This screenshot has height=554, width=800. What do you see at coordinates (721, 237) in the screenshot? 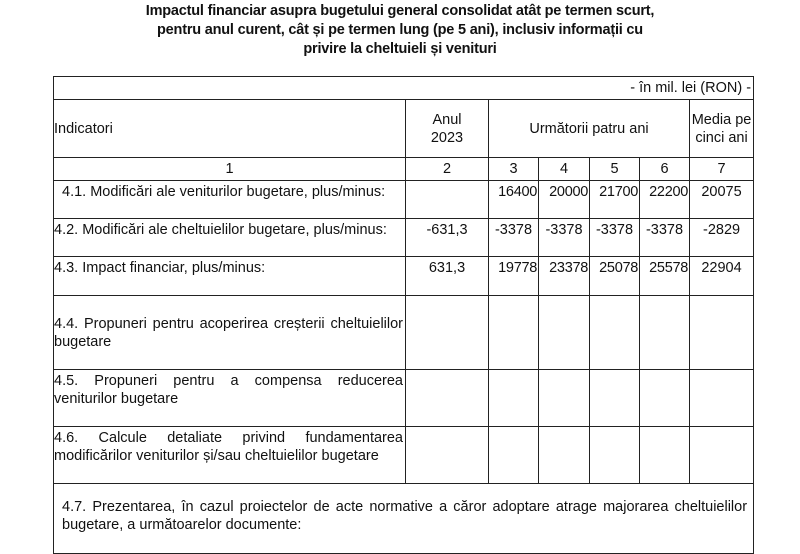
I see `cell-value: -2829` at bounding box center [721, 237].